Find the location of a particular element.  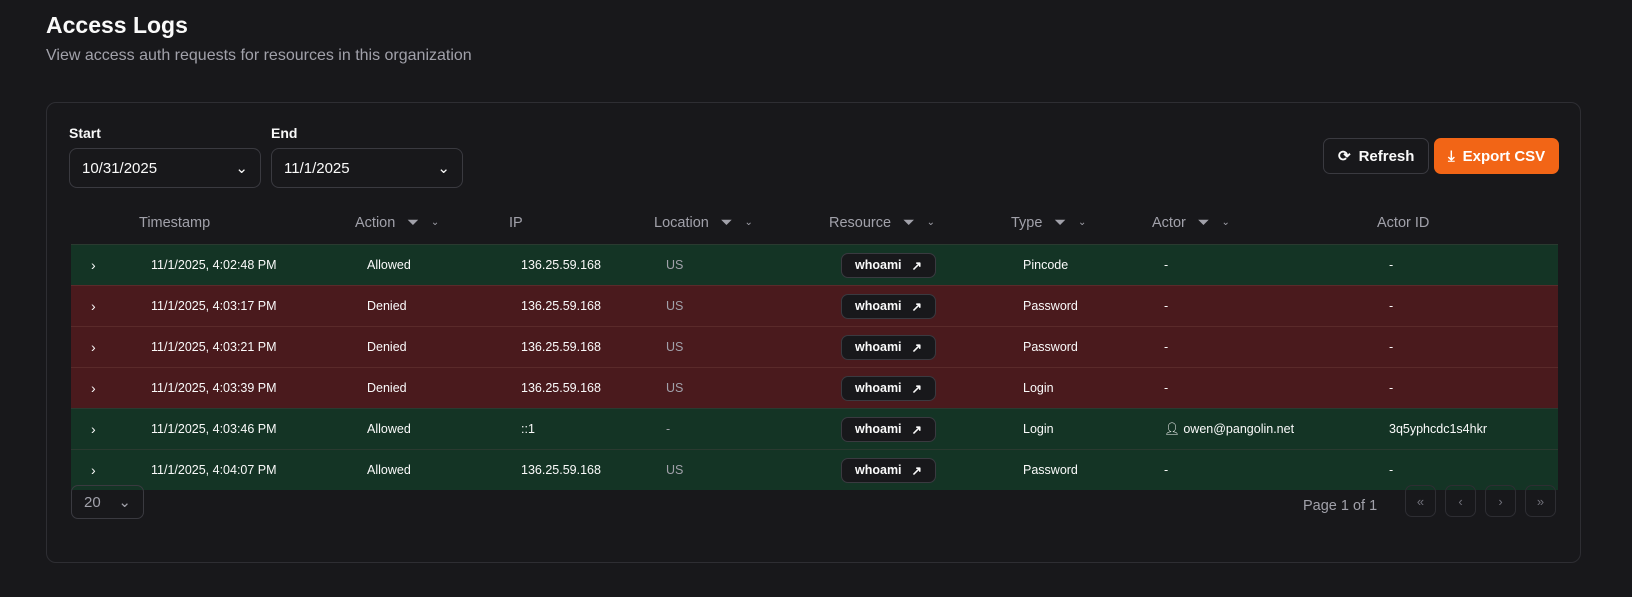

start-date-select: 10/31/2025 ⌄ is located at coordinates (165, 168).